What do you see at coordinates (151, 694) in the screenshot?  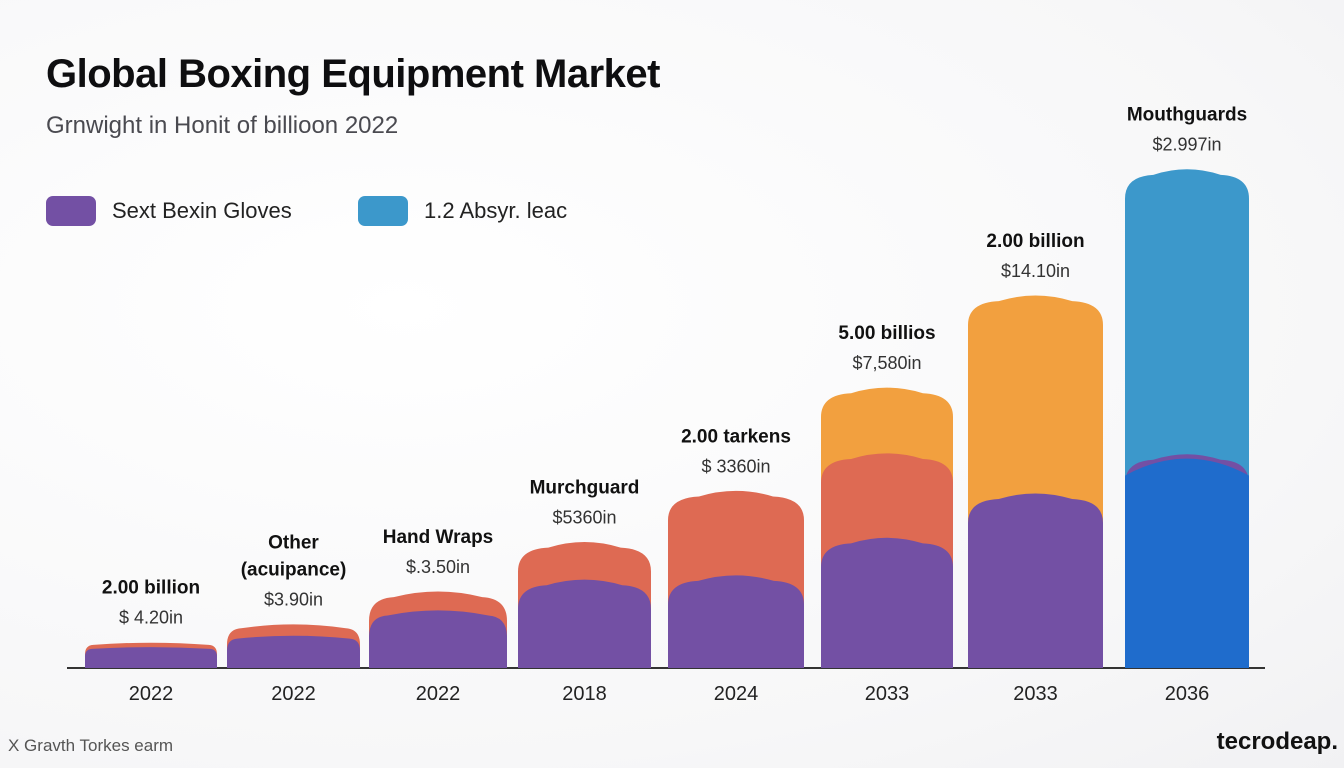 I see `x-tick-0: 2022` at bounding box center [151, 694].